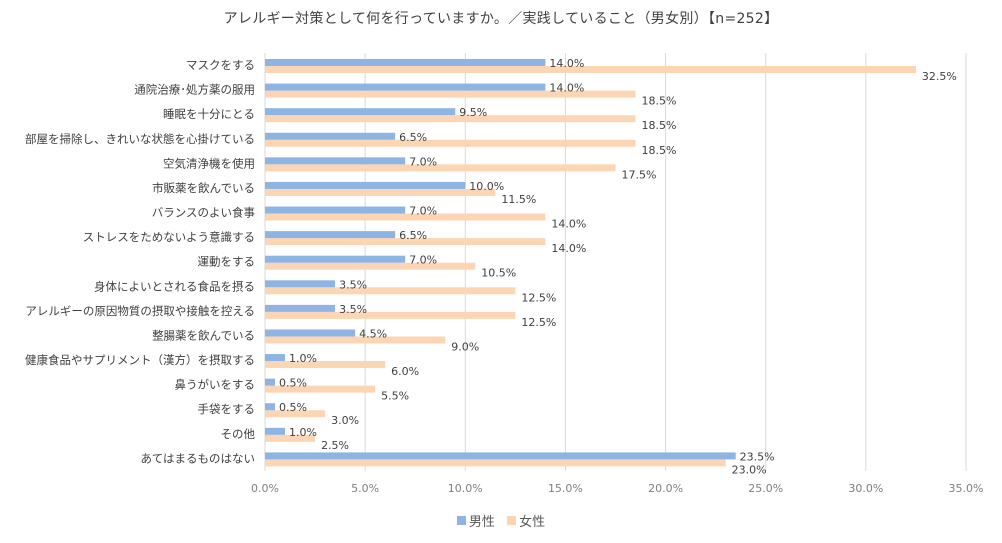 This screenshot has width=1002, height=543. I want to click on category-label: あてはまるものはない, so click(197, 458).